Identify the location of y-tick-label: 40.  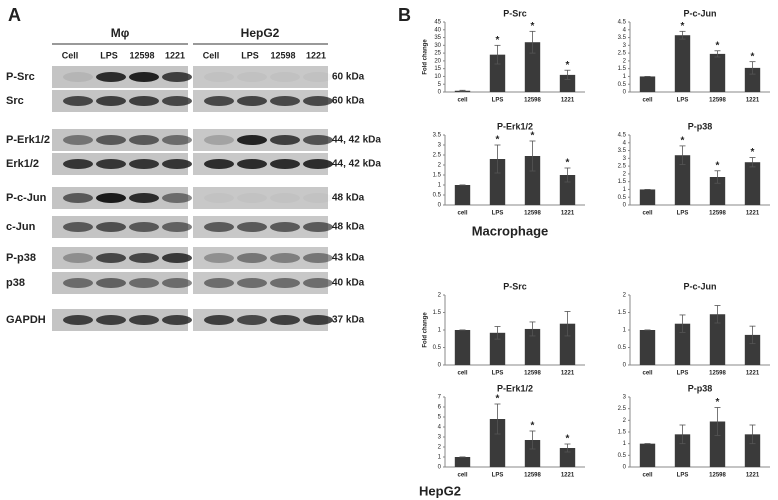
(437, 30).